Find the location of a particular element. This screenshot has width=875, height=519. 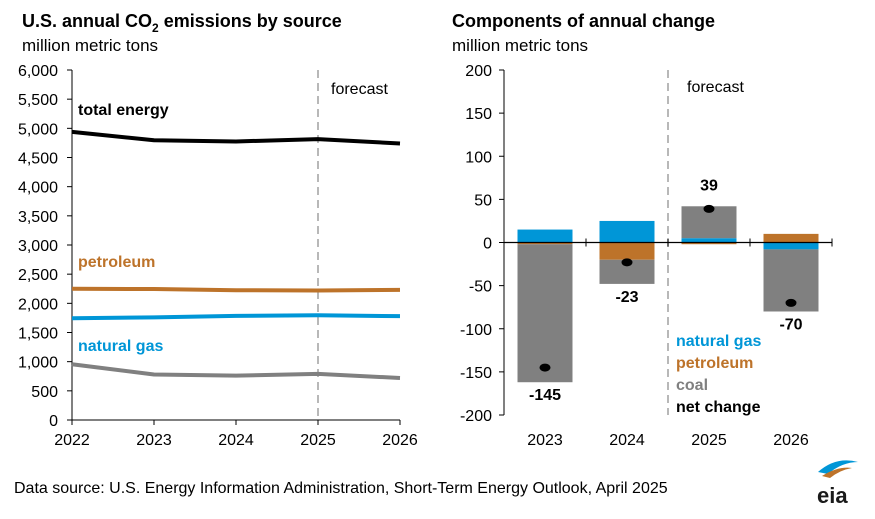

y-tick-label: 3,000 is located at coordinates (38, 246).